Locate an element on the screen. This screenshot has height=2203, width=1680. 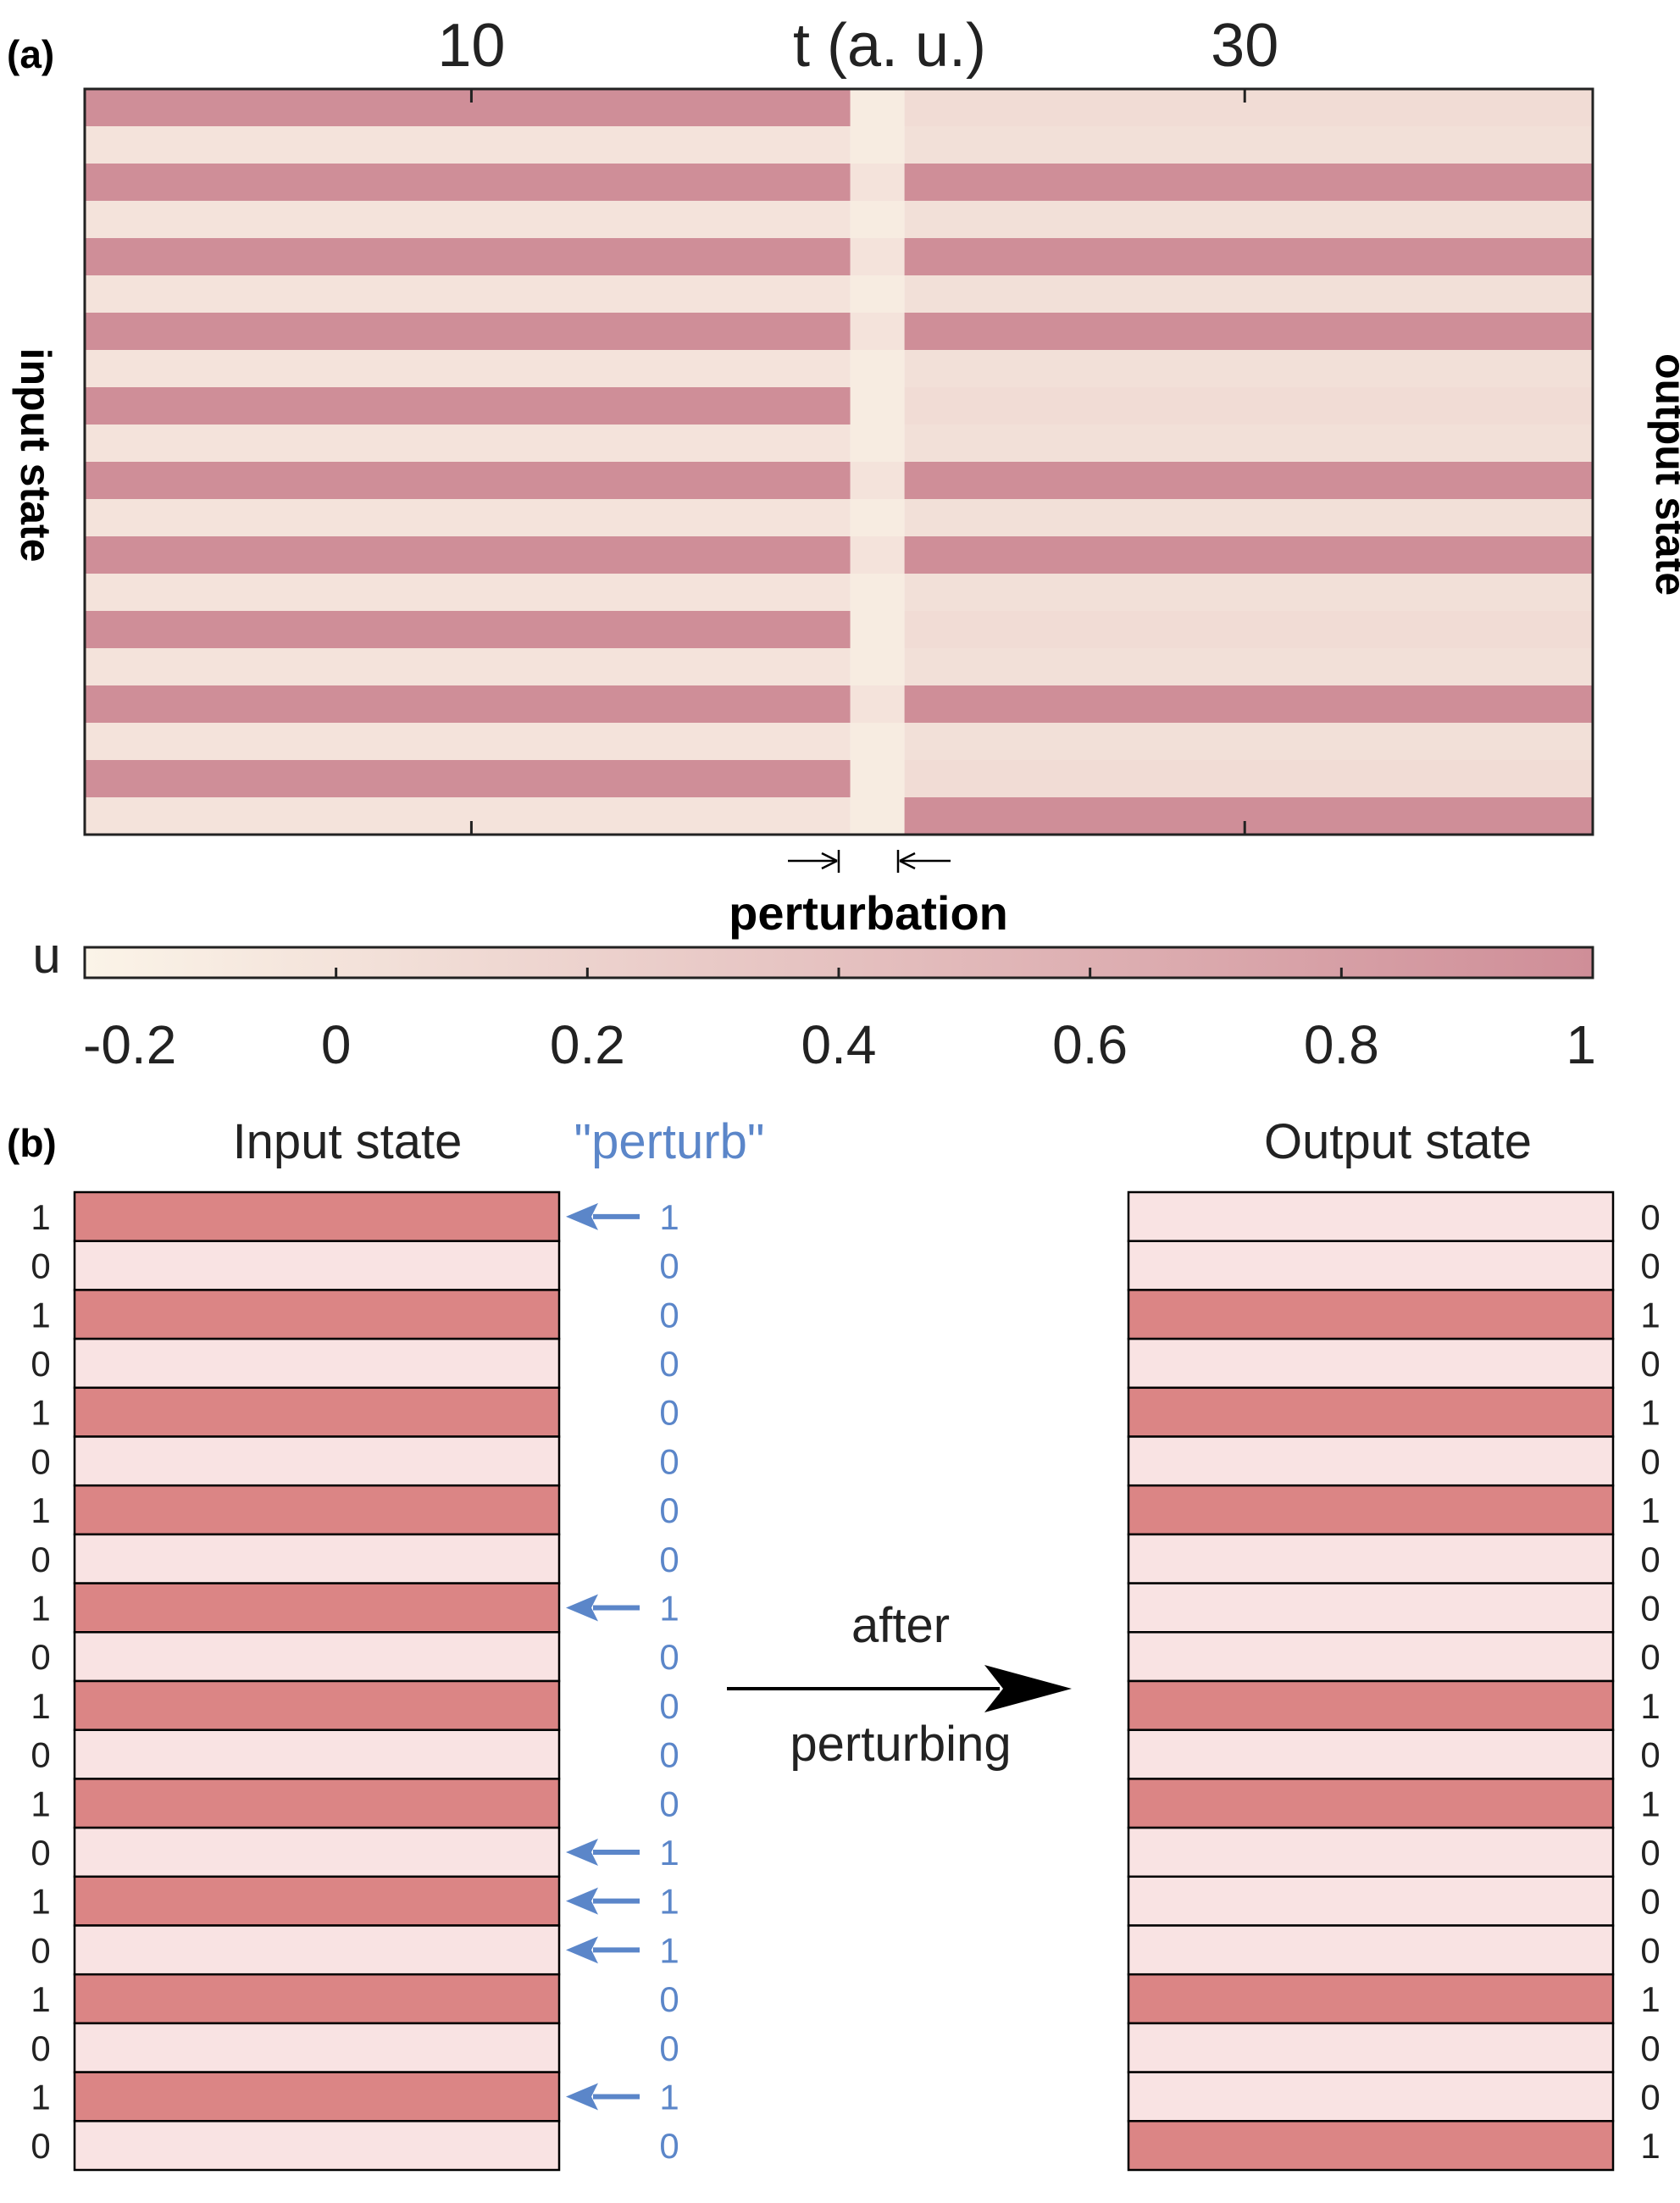
colorbar-tick-label: 0.4 is located at coordinates (839, 1044).